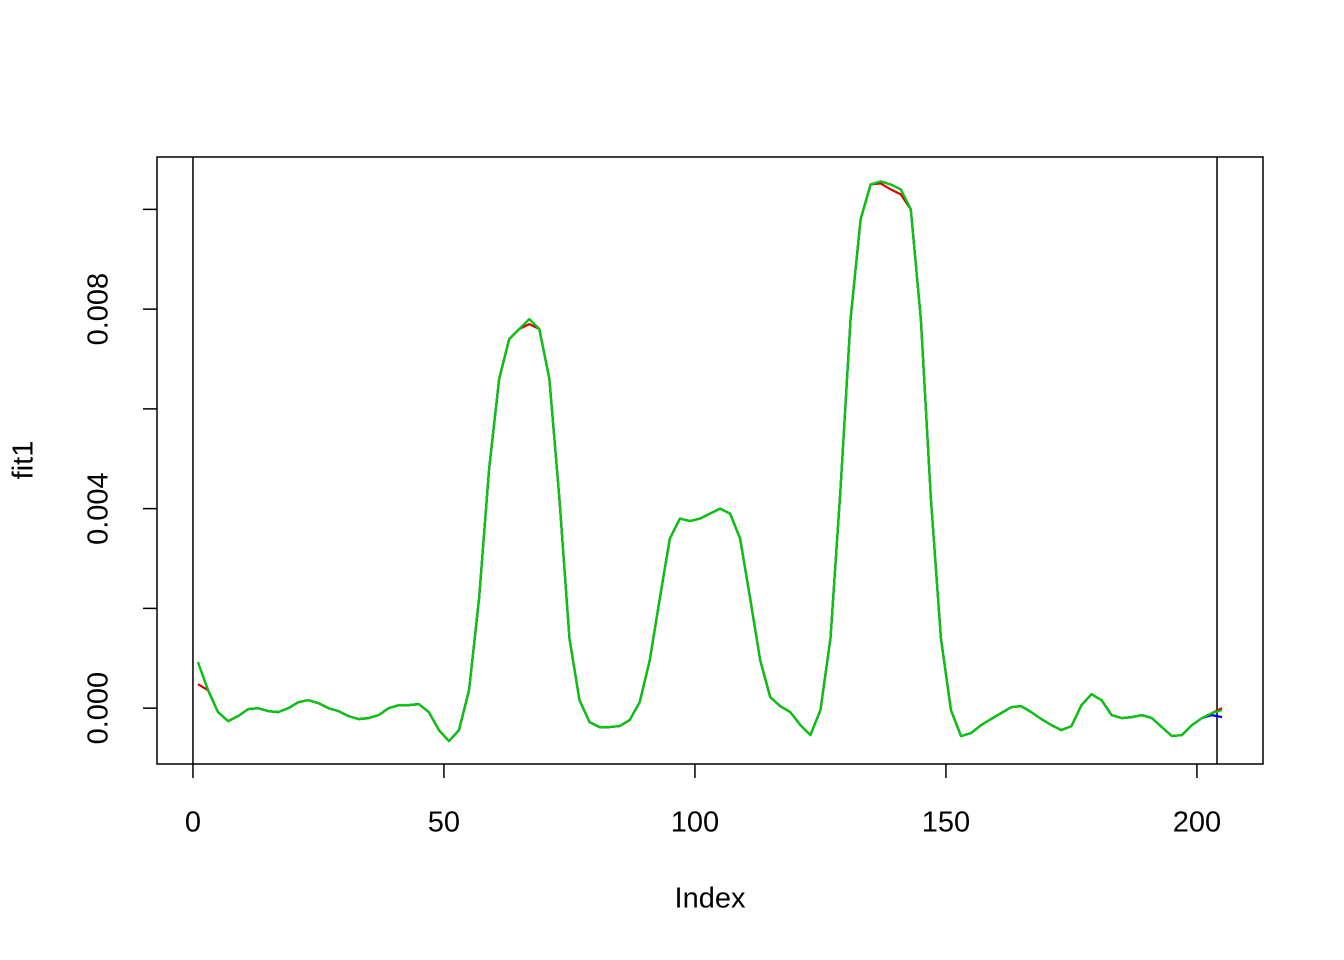 This screenshot has height=960, width=1344. Describe the element at coordinates (946, 823) in the screenshot. I see `x-tick-label: 150` at that location.